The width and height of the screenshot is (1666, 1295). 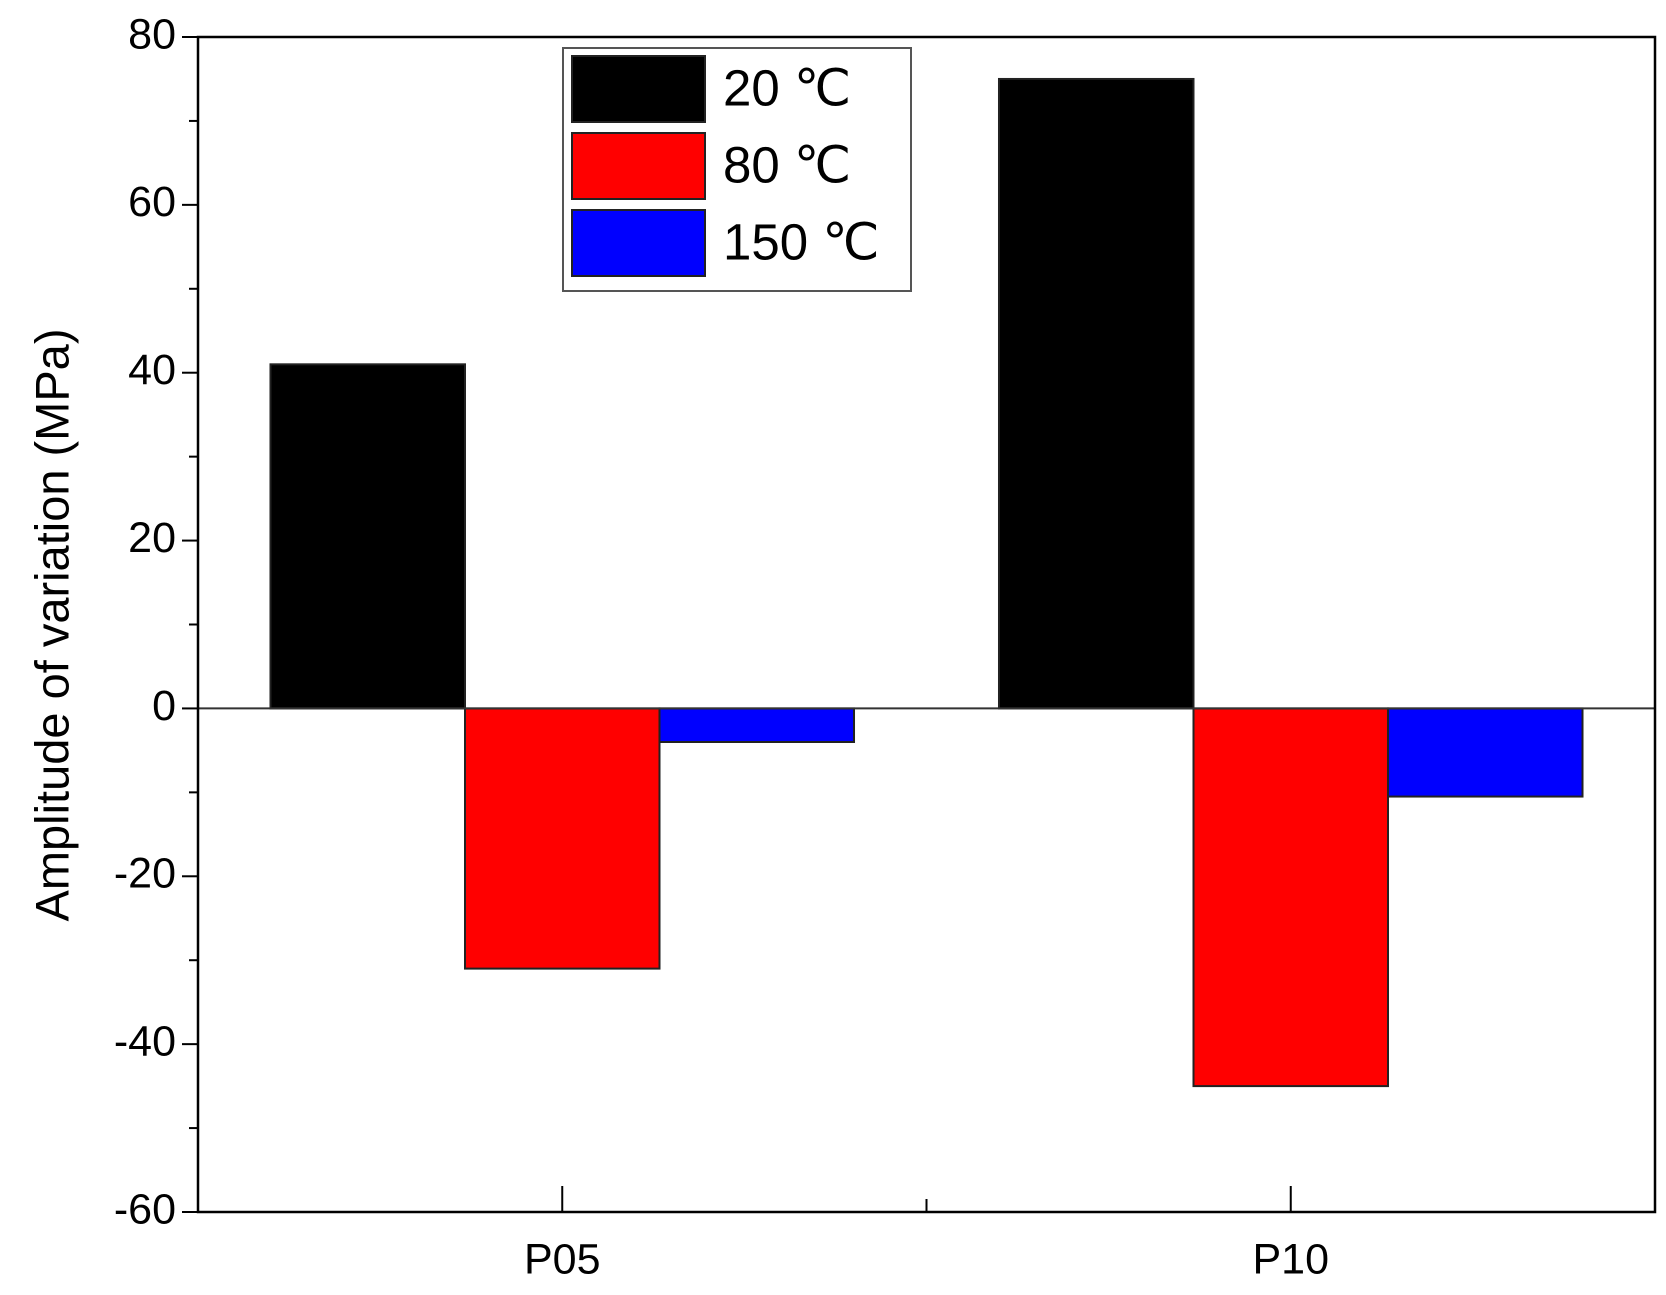 I want to click on y-tick-label: 80, so click(x=152, y=34).